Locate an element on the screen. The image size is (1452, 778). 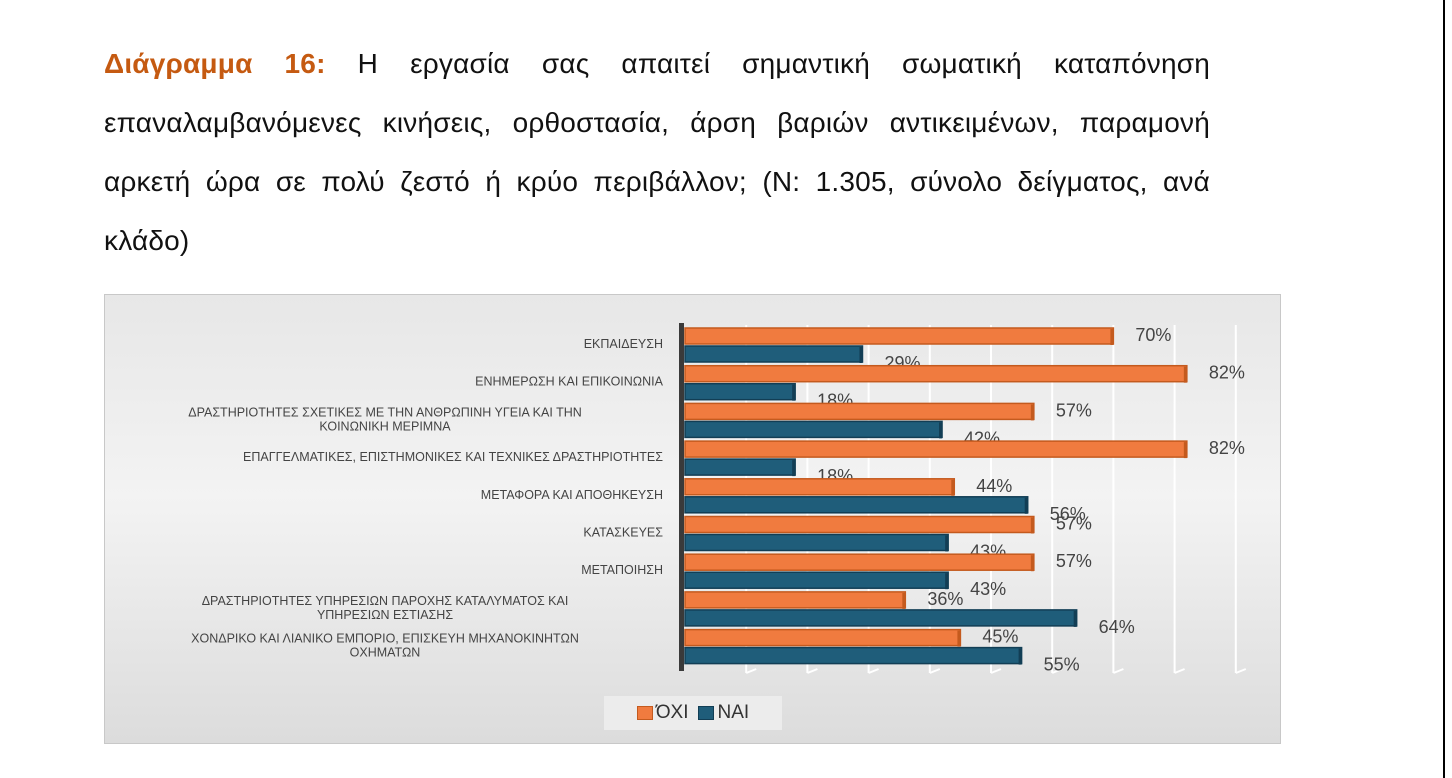
chart-legend: ΌΧΙ ΝΑΙ is located at coordinates (693, 713).